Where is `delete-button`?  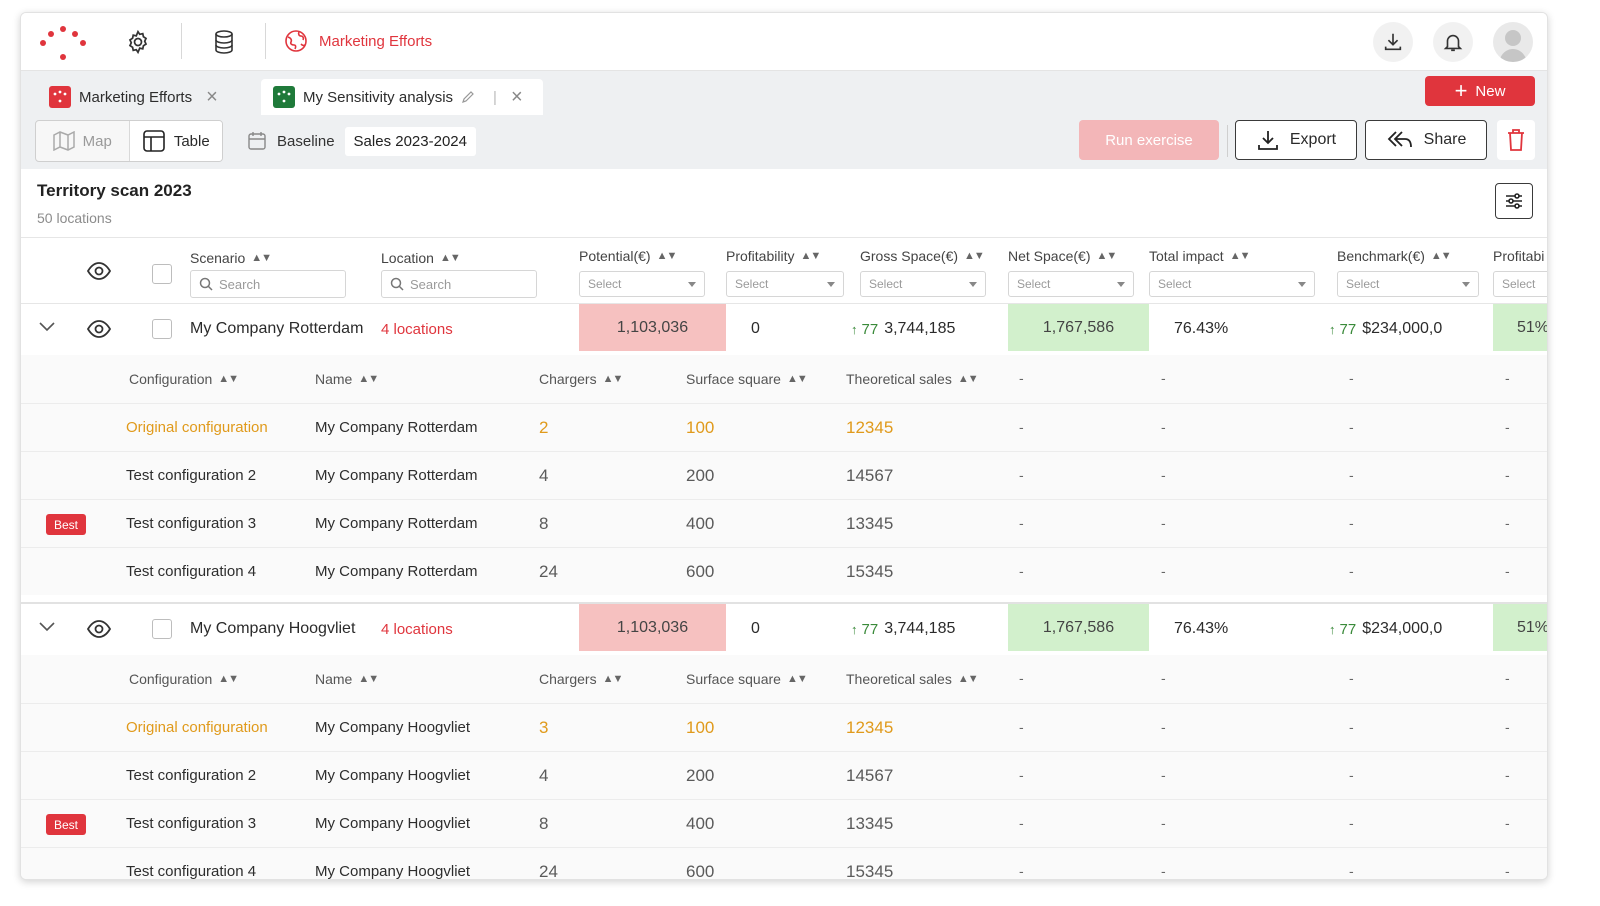
delete-button is located at coordinates (1516, 140).